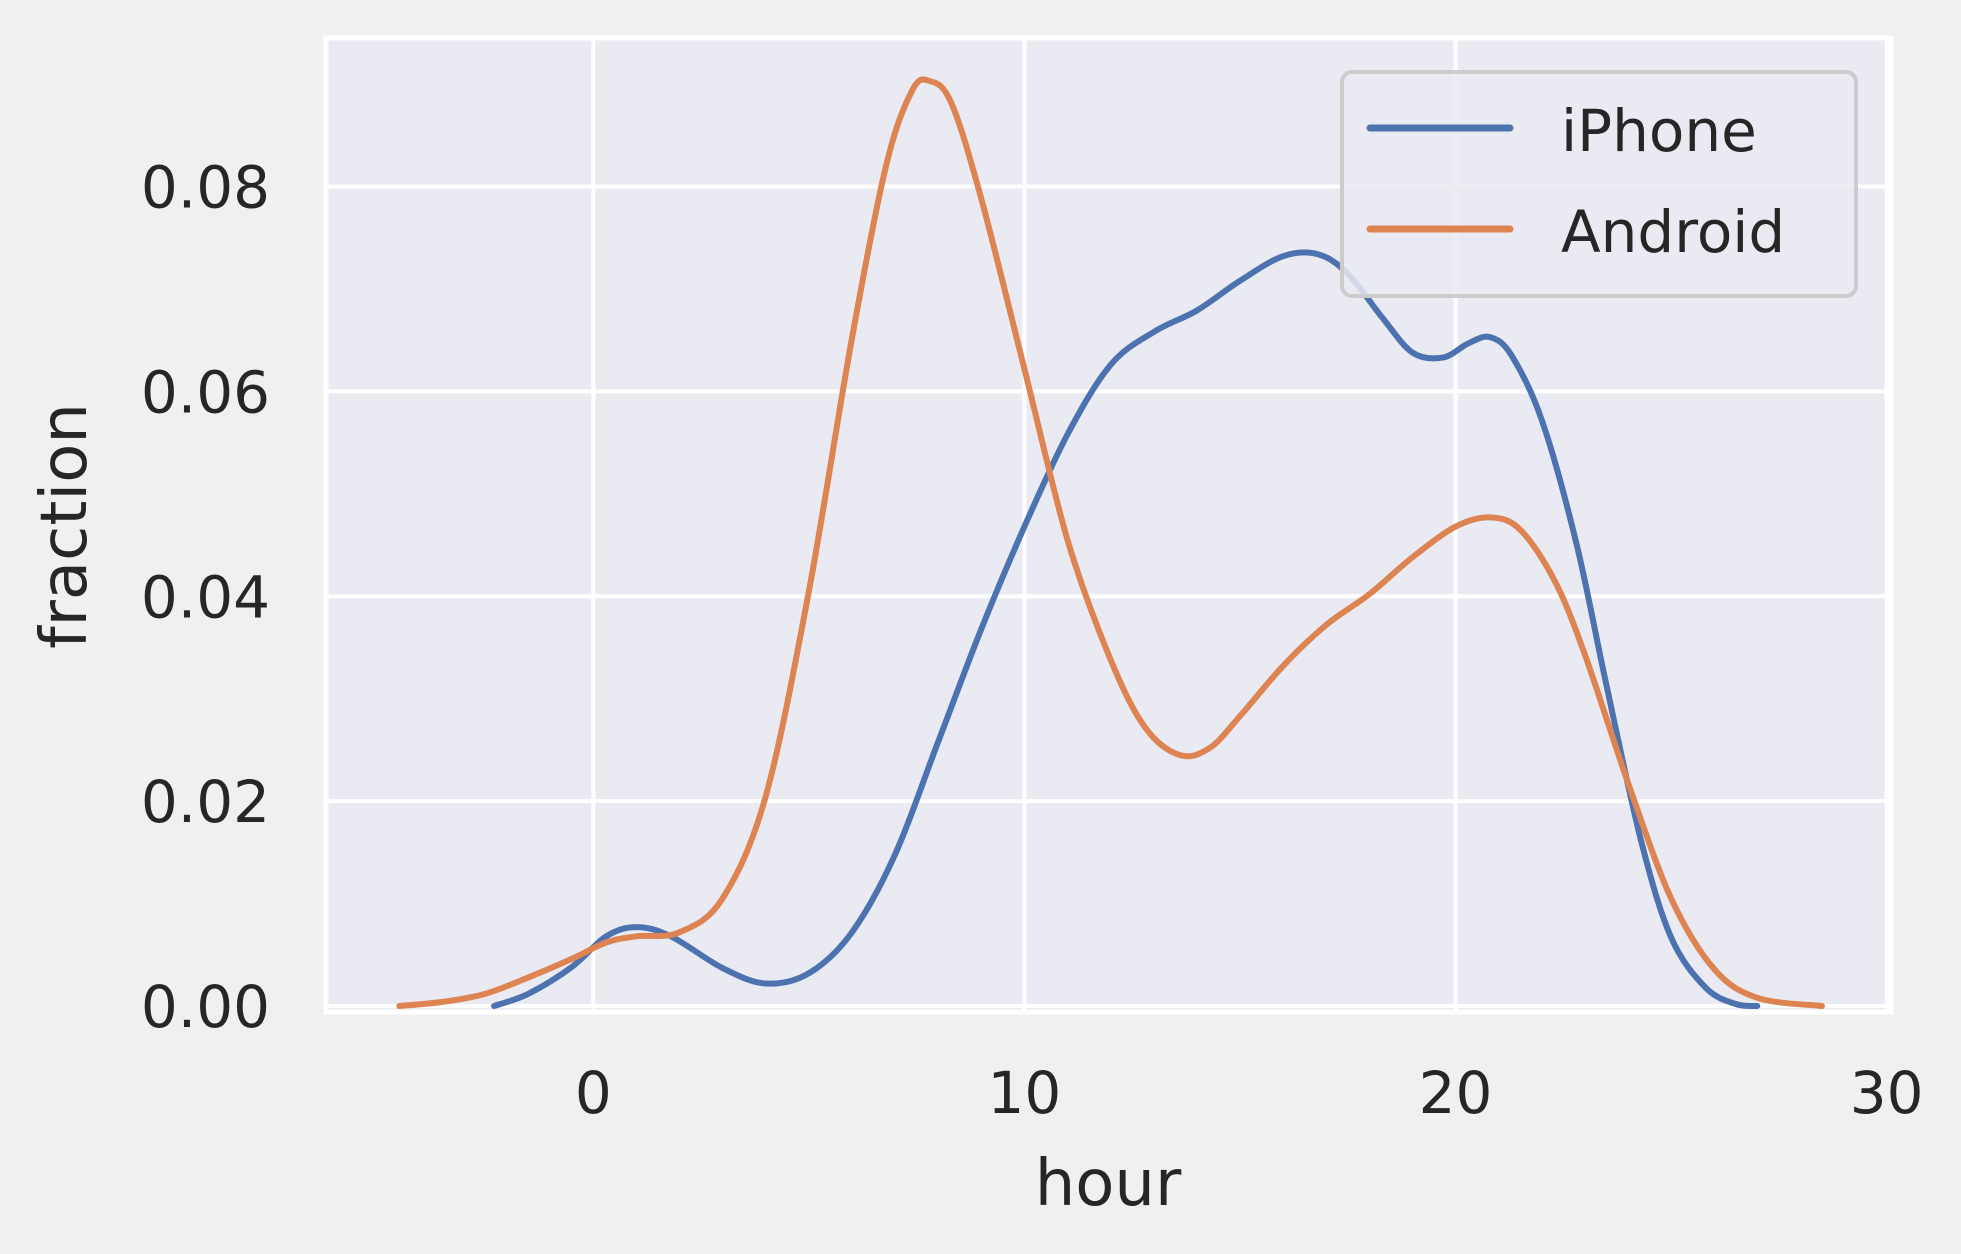 The width and height of the screenshot is (1961, 1254). What do you see at coordinates (65, 526) in the screenshot?
I see `y-axis-label: fraction` at bounding box center [65, 526].